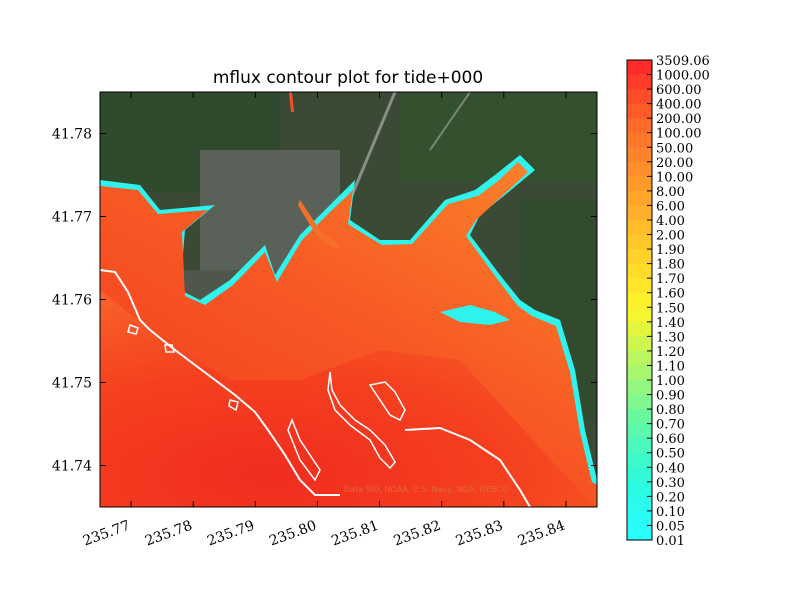  I want to click on colorbar-frame, so click(639, 300).